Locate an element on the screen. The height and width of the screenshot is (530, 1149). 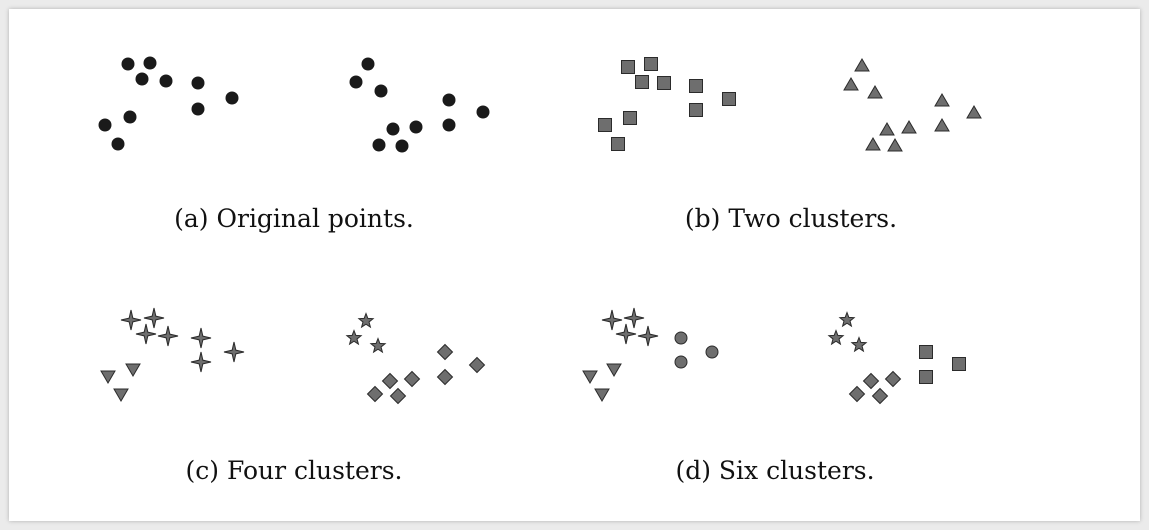
caption-b: (b) Two clusters. is located at coordinates (791, 218).